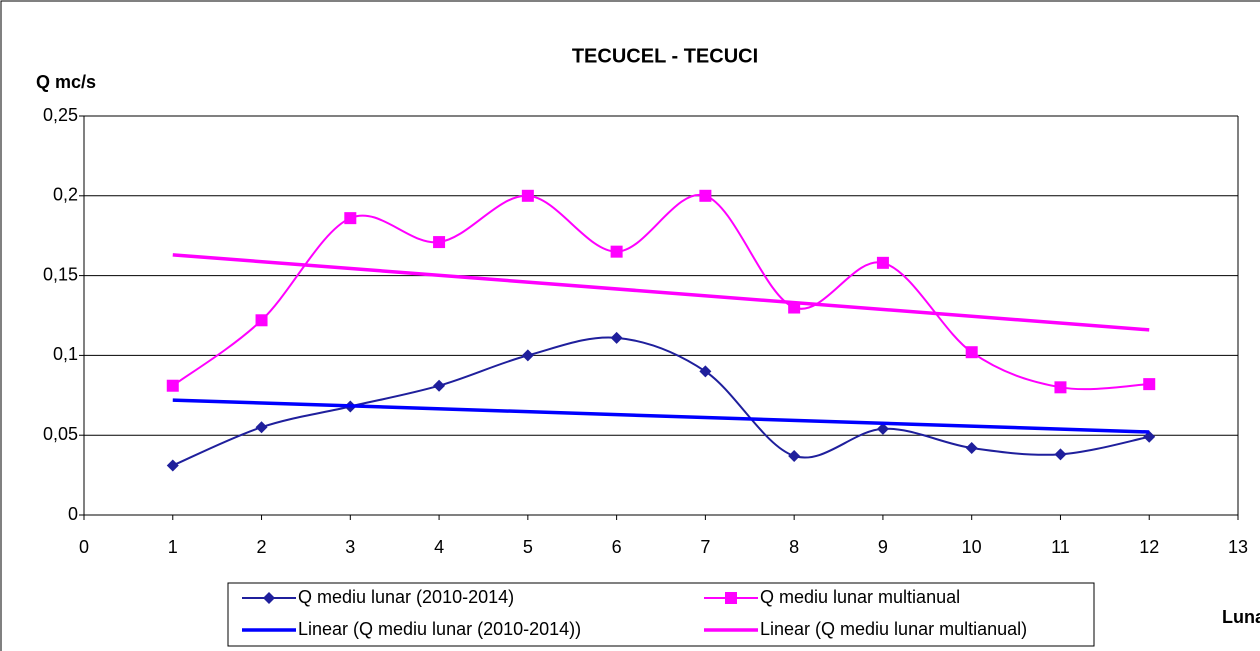 The height and width of the screenshot is (651, 1260). I want to click on y-tick-label: 0, so click(73, 514).